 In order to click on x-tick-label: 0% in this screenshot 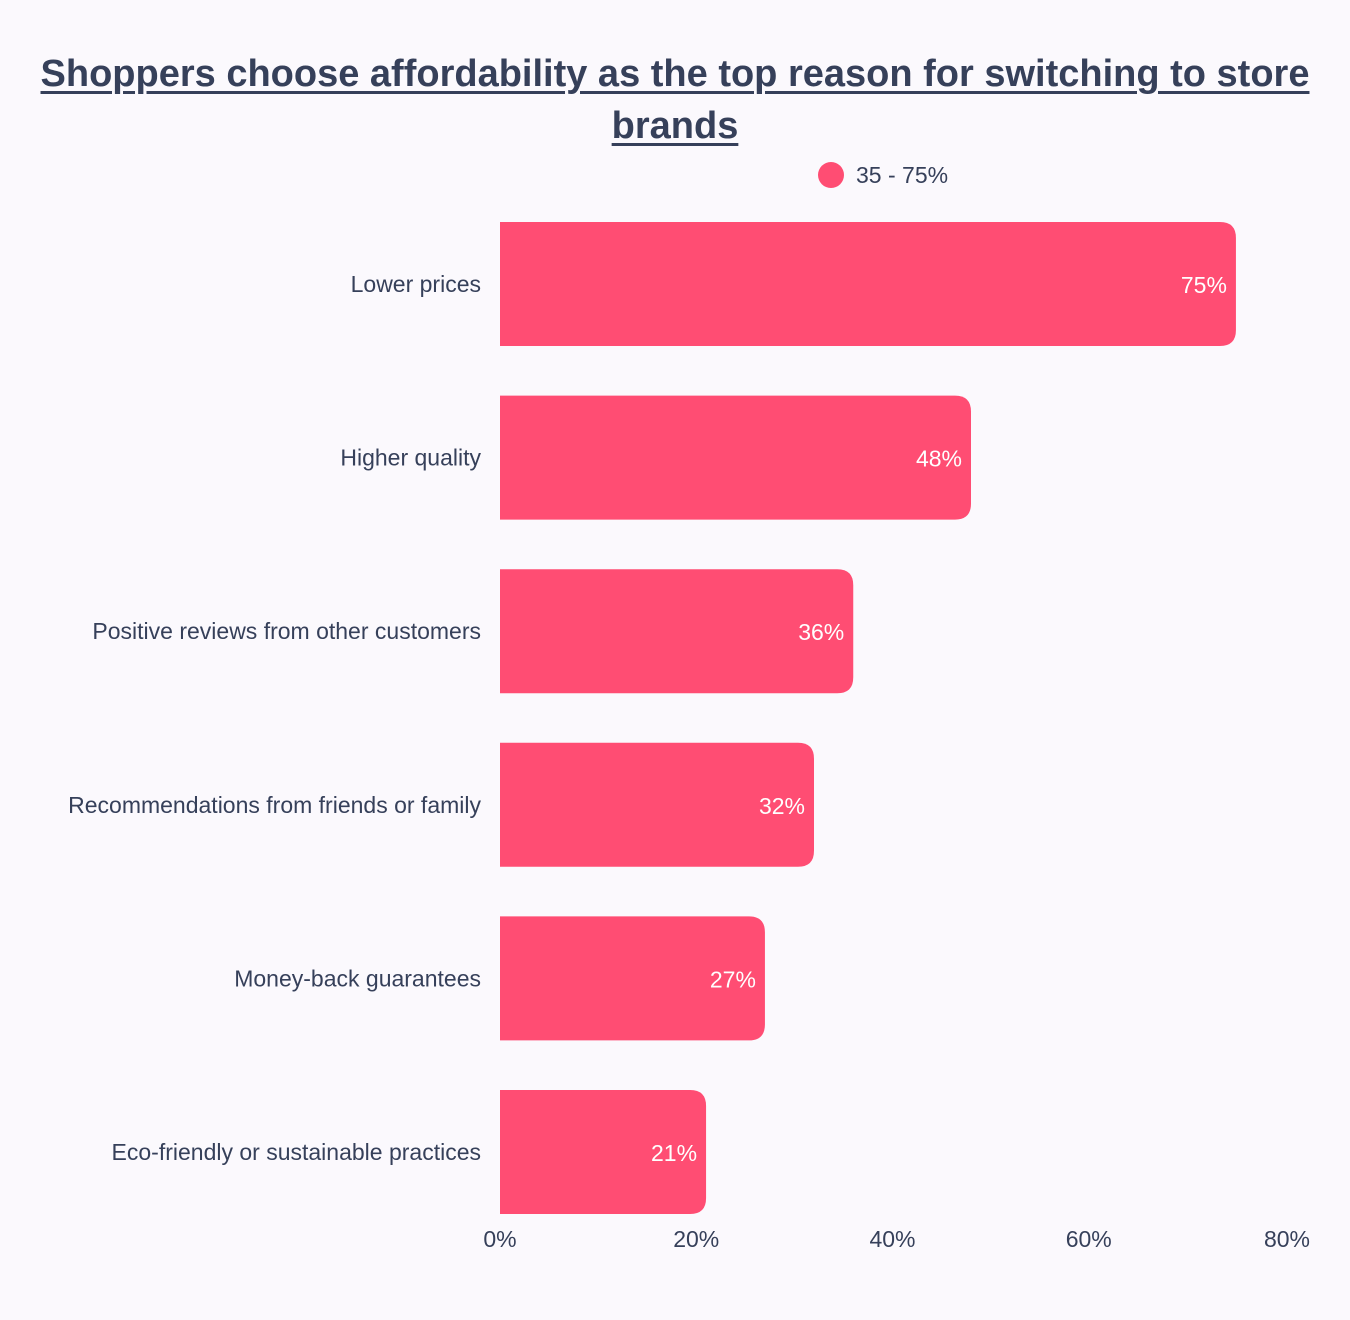, I will do `click(499, 1239)`.